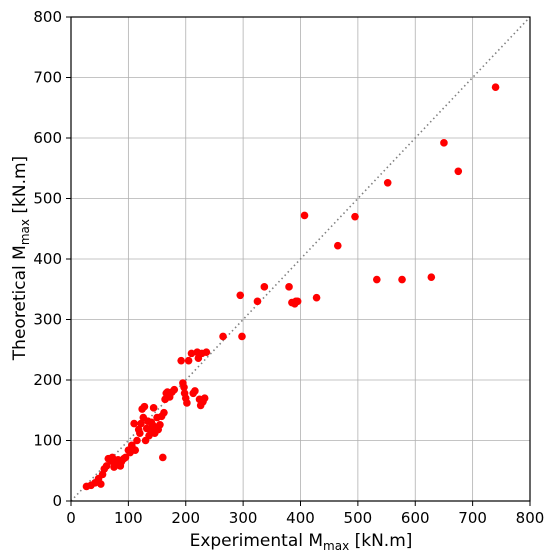  I want to click on y-axis-label-unit: [kN.m], so click(20, 187).